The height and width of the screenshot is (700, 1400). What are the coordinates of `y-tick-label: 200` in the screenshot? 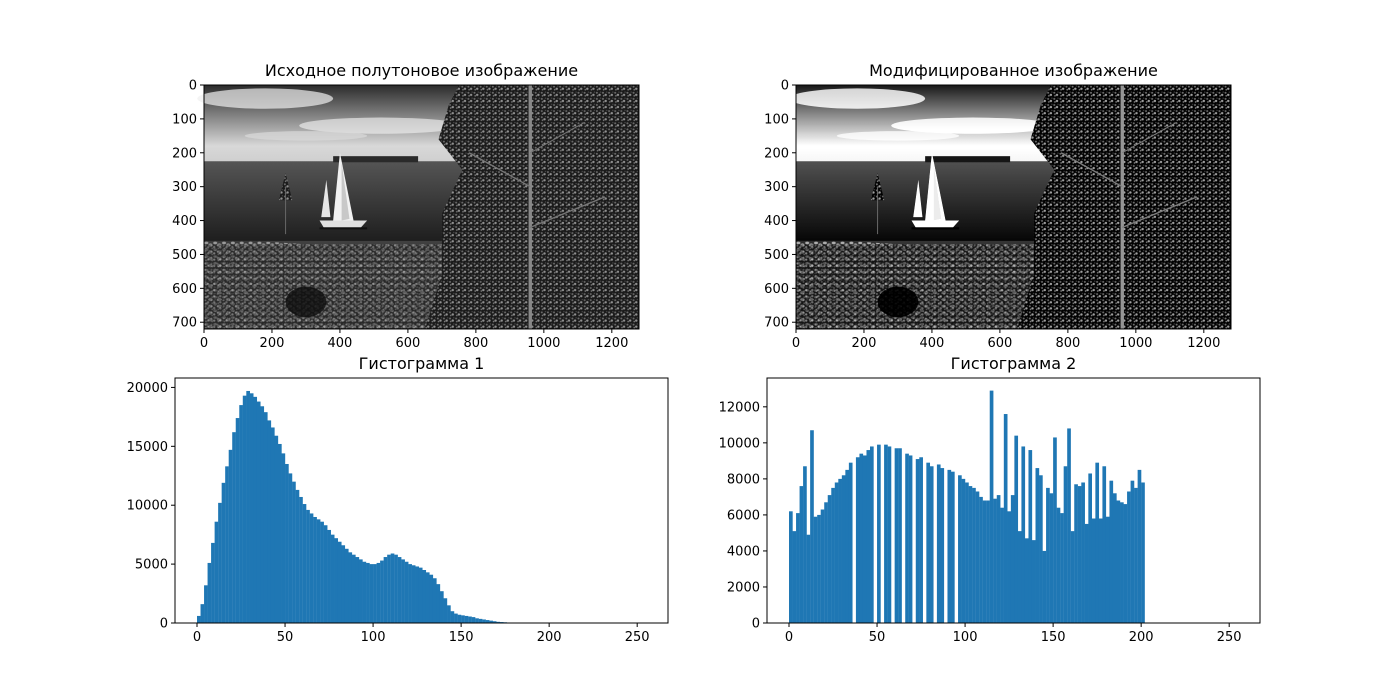 It's located at (184, 153).